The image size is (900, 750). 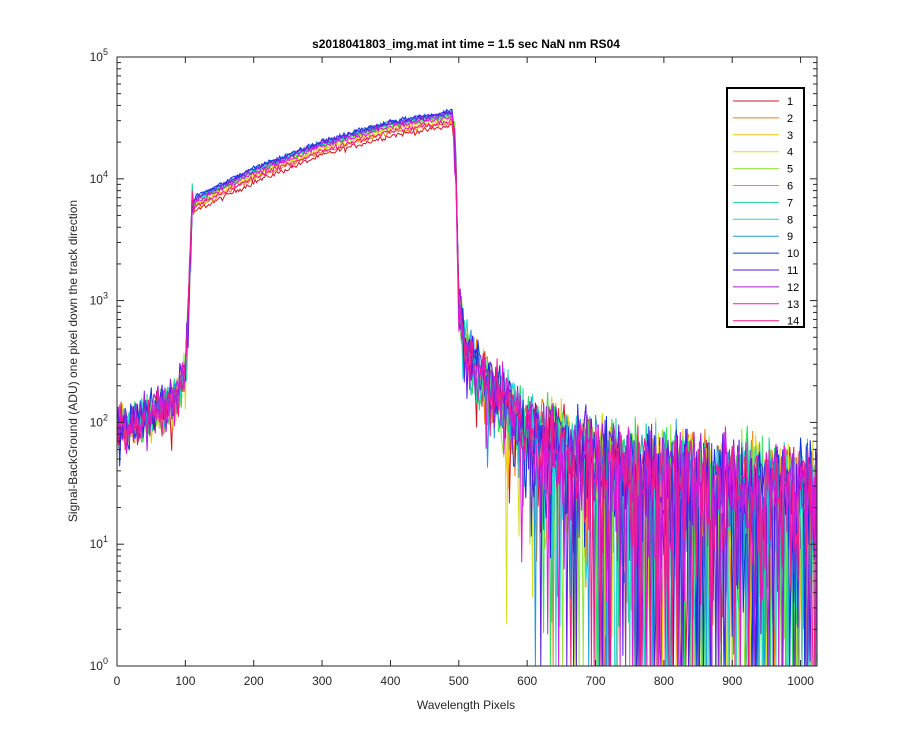 I want to click on legend-label-13: 13, so click(x=793, y=305).